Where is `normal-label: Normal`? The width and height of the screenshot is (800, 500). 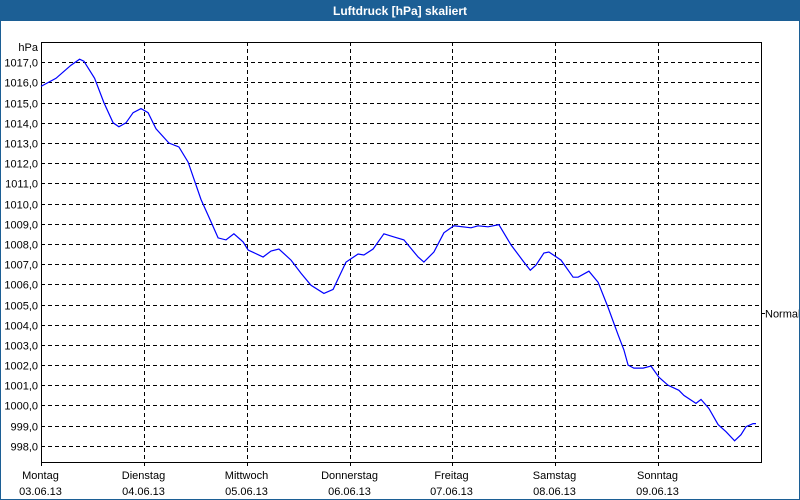 normal-label: Normal is located at coordinates (782, 315).